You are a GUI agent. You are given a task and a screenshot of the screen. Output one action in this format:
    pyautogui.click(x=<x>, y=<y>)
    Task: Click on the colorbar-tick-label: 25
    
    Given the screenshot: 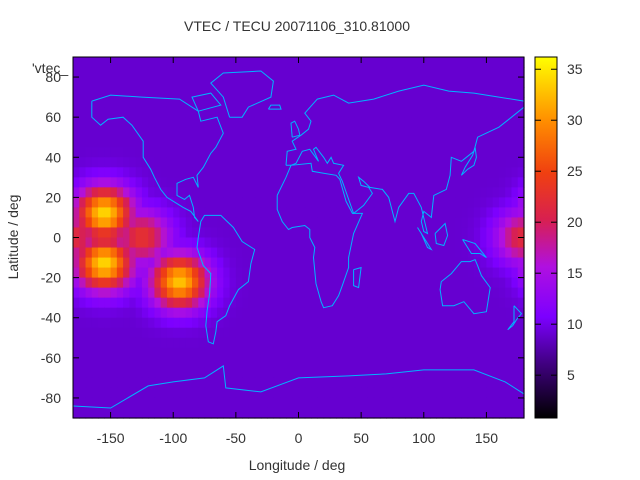 What is the action you would take?
    pyautogui.click(x=575, y=171)
    